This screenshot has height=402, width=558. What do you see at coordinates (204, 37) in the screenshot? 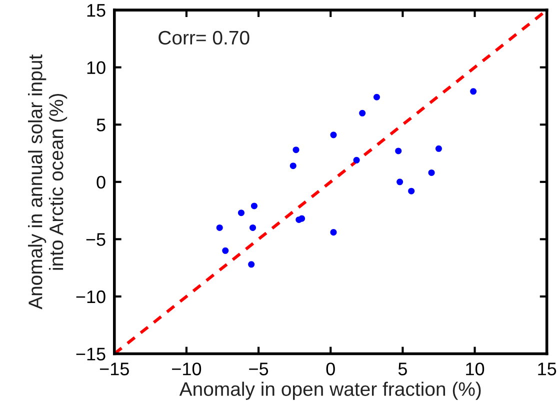
I see `annotation: Corr= 0.70` at bounding box center [204, 37].